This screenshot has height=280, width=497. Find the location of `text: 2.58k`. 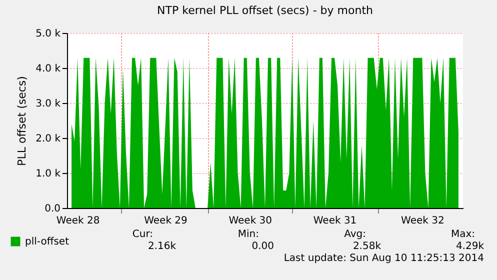

text: 2.58k is located at coordinates (367, 246).